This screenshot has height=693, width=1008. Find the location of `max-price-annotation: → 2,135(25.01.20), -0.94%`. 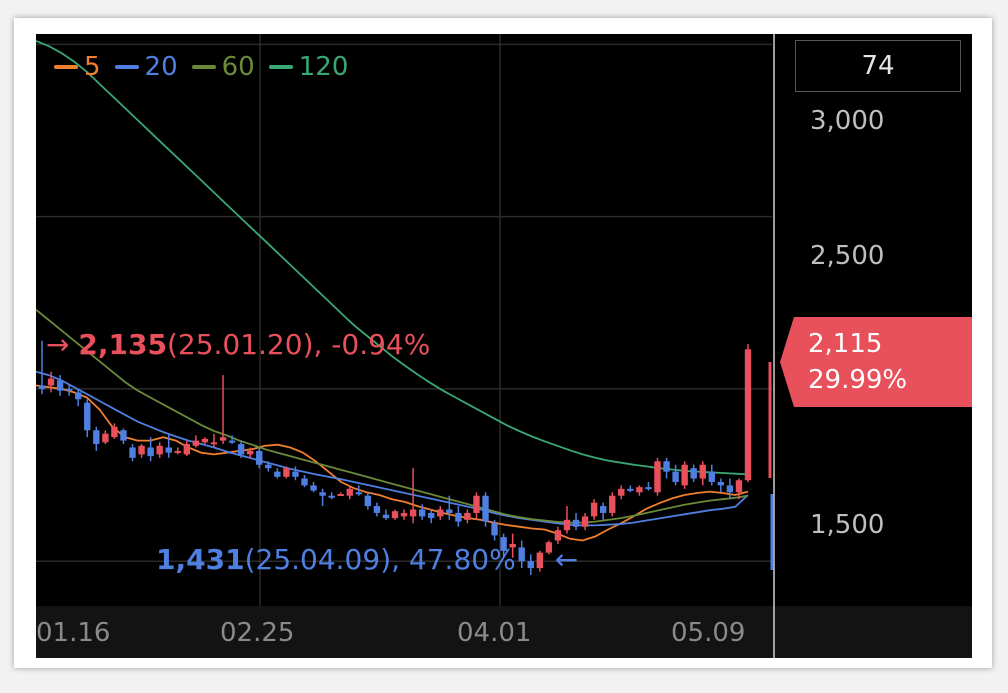

max-price-annotation: → 2,135(25.01.20), -0.94% is located at coordinates (238, 344).